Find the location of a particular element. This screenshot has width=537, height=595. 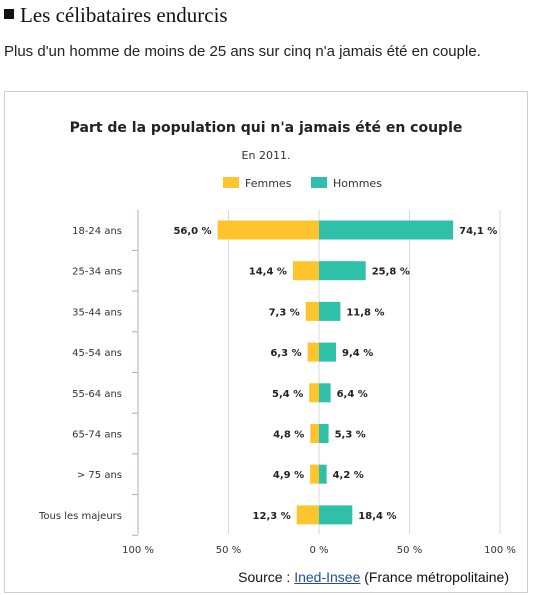

data-label-femmes: 56,0 % is located at coordinates (192, 231).